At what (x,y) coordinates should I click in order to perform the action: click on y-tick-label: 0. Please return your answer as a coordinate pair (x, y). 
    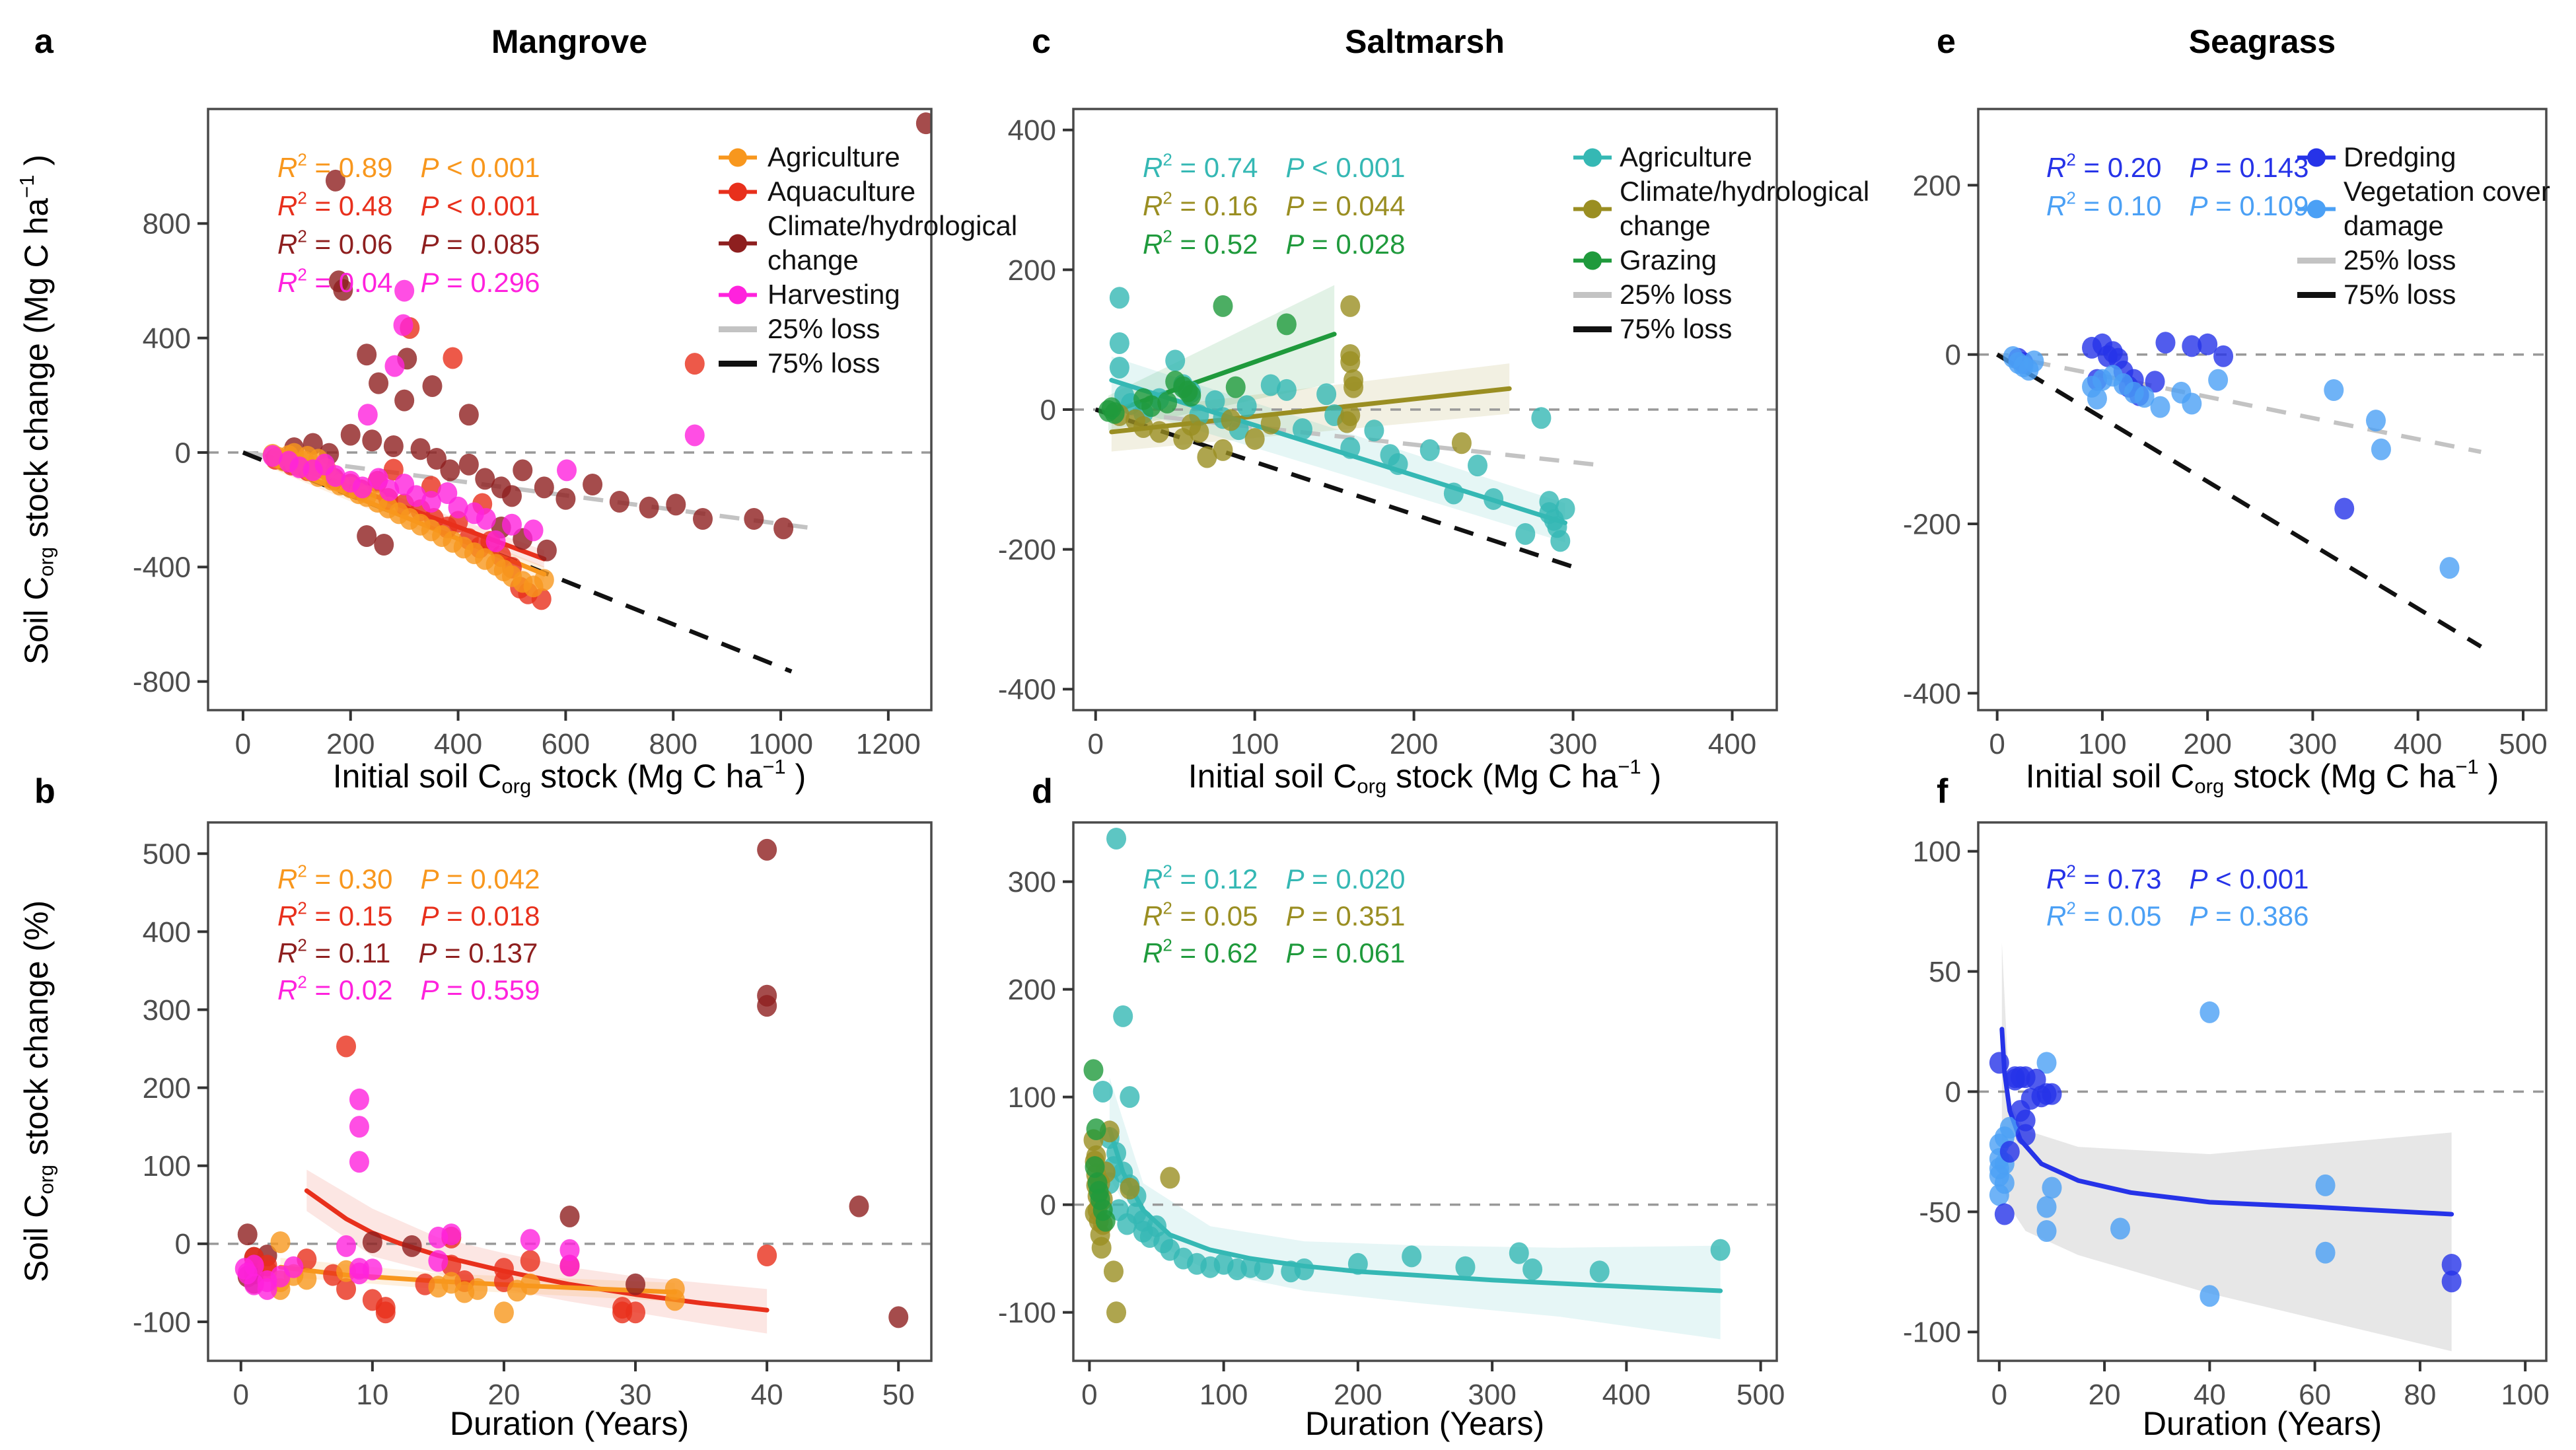
    Looking at the image, I should click on (1048, 410).